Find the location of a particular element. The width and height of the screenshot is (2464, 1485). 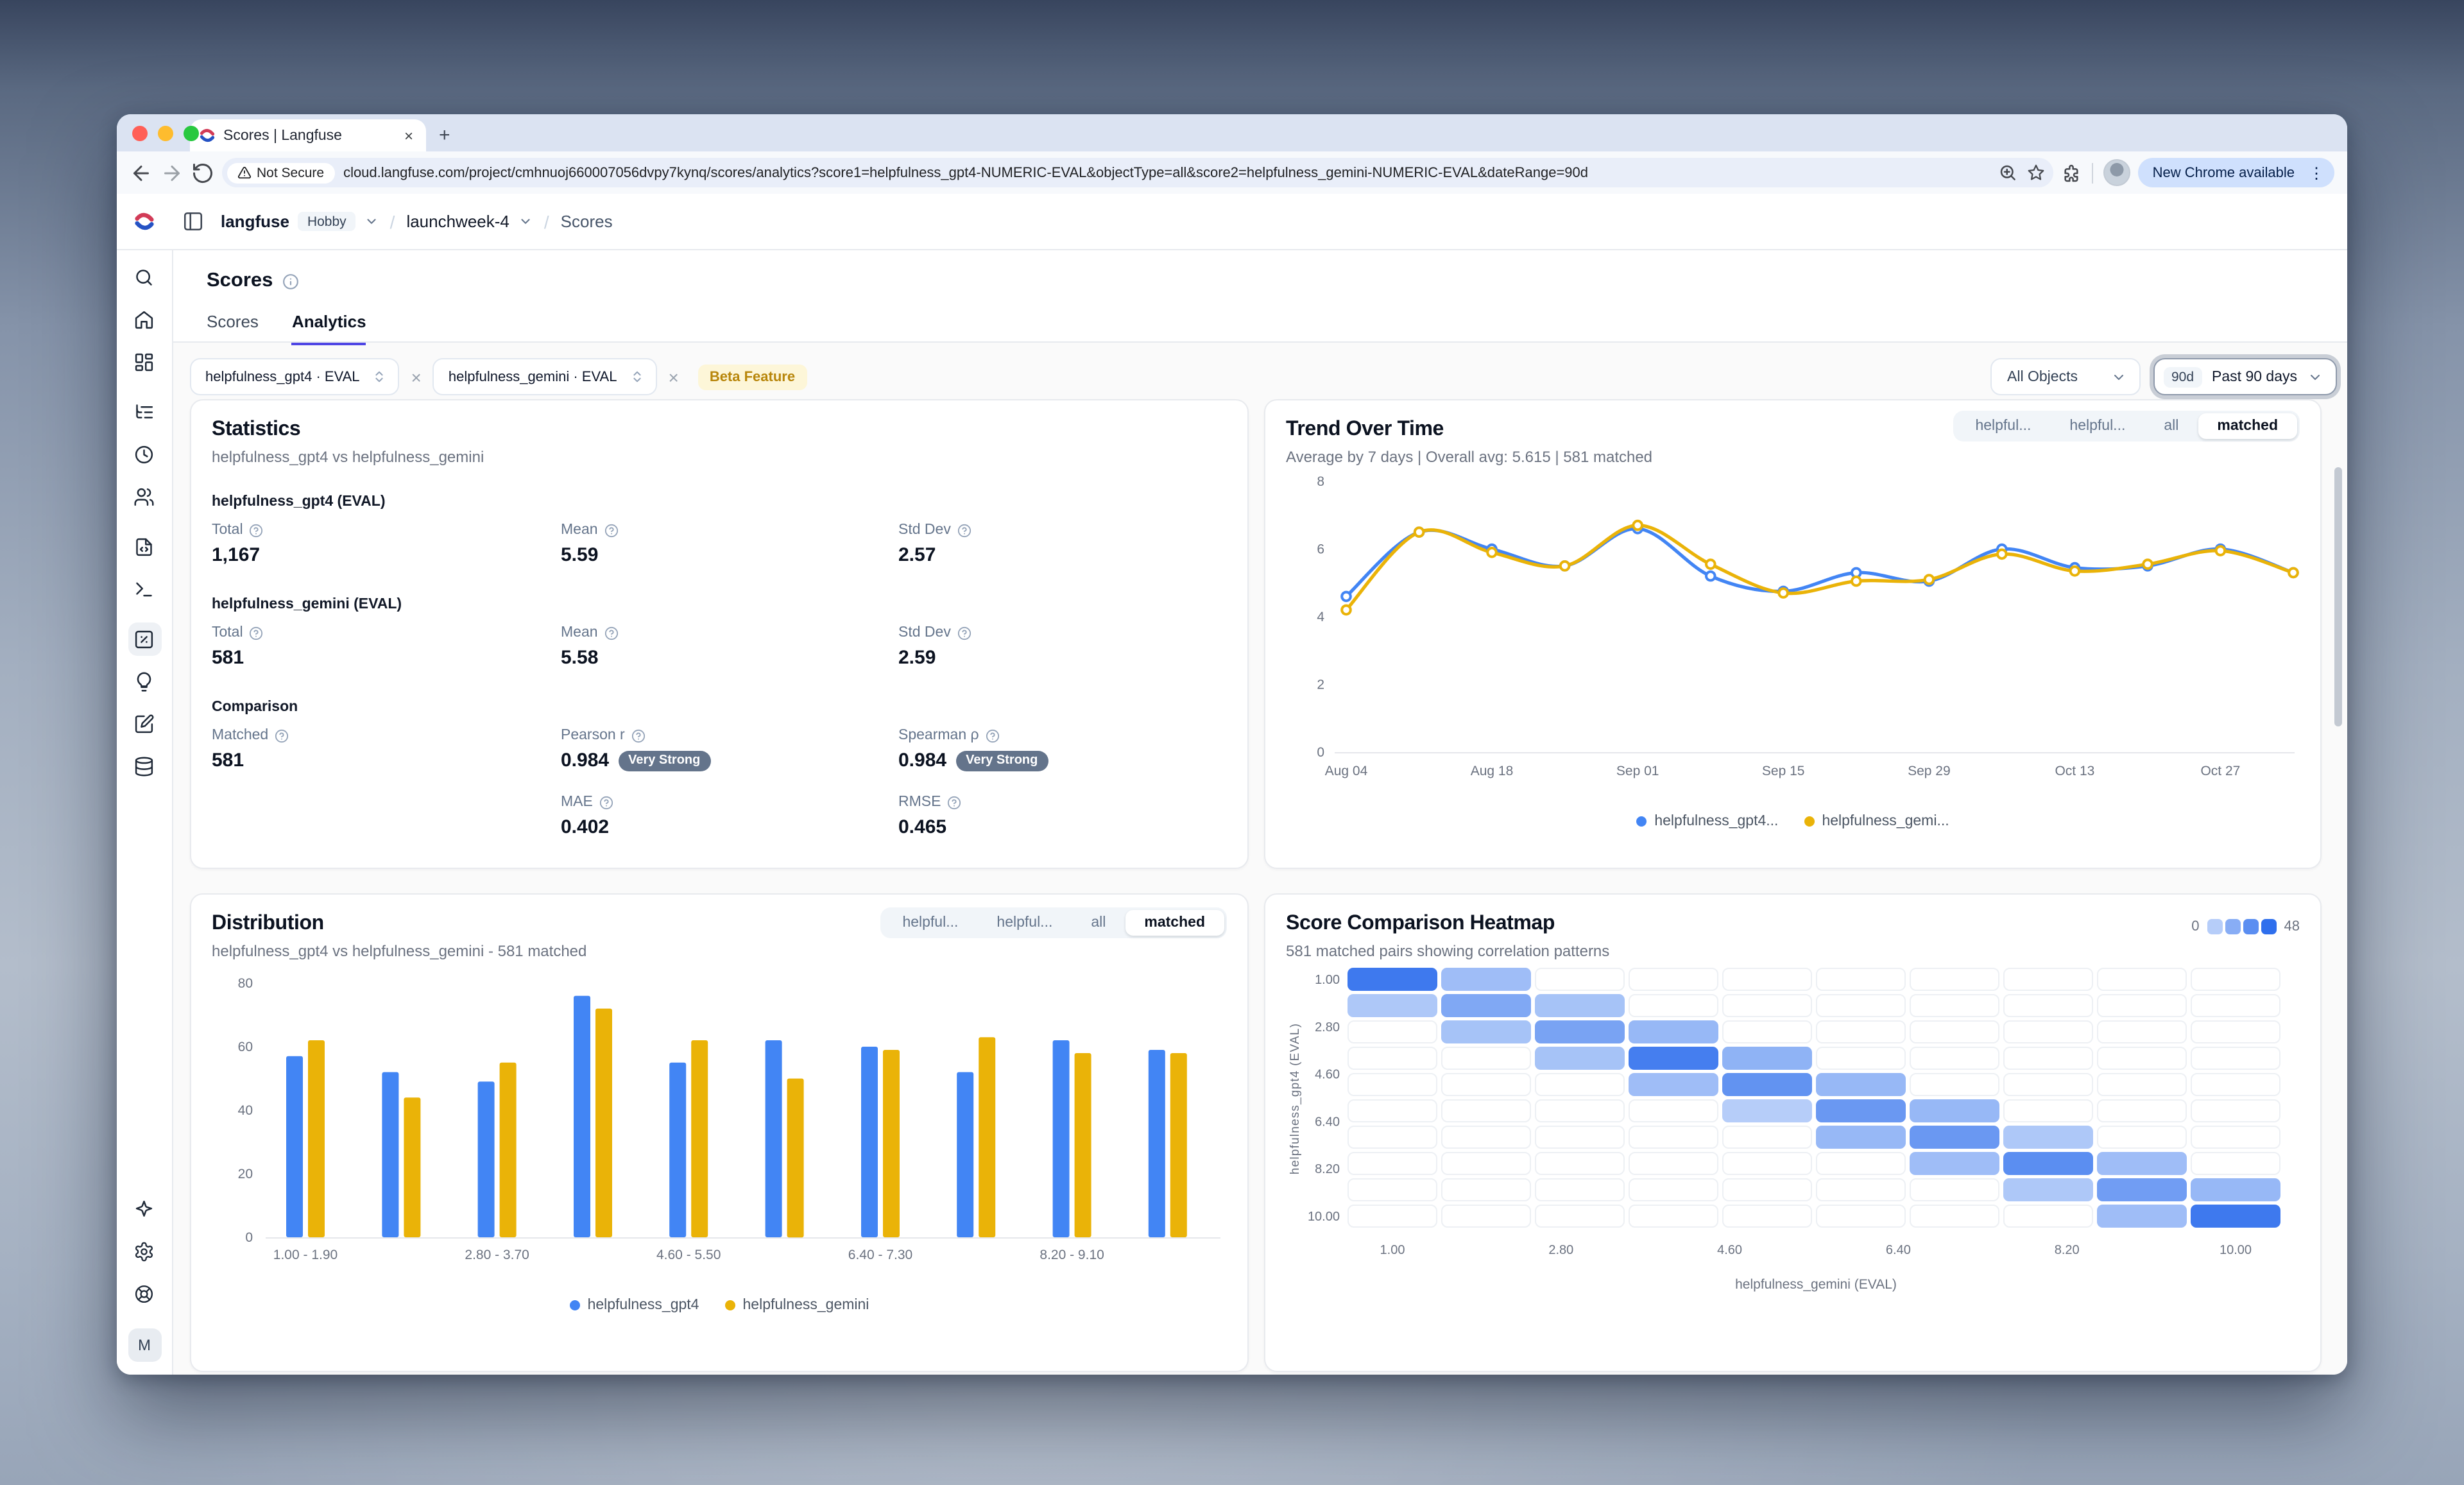

sidebar-item-tracing is located at coordinates (145, 412).